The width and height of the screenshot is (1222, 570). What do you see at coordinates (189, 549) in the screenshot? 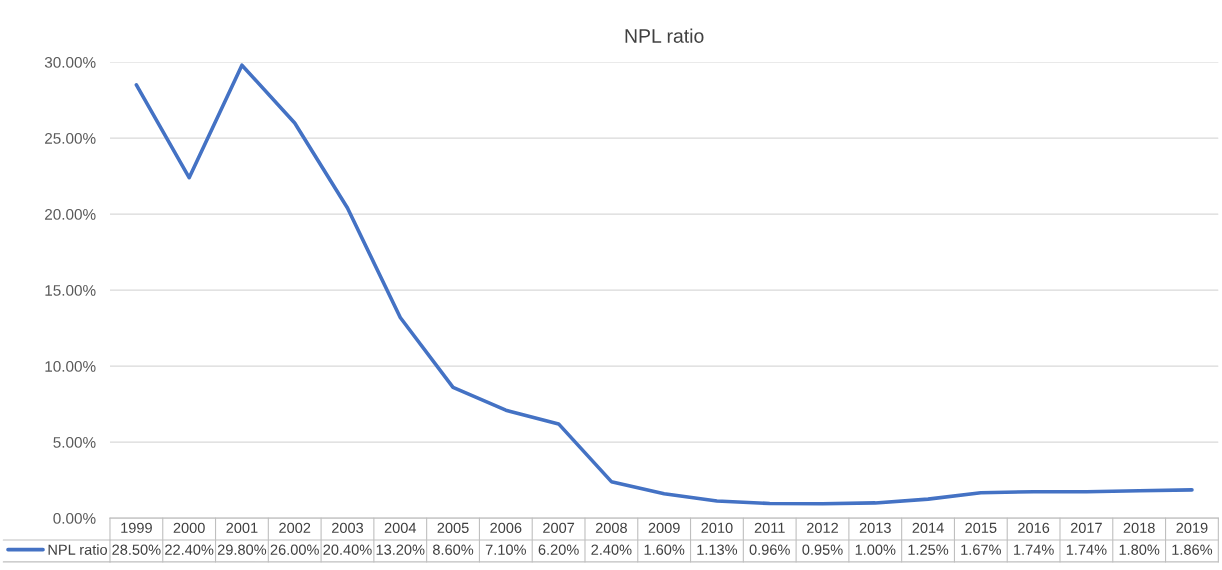
I see `data-label: 22.40%` at bounding box center [189, 549].